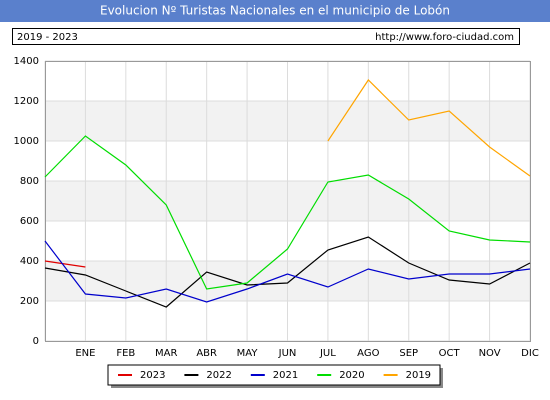  Describe the element at coordinates (450, 353) in the screenshot. I see `x-tick-label: OCT` at that location.